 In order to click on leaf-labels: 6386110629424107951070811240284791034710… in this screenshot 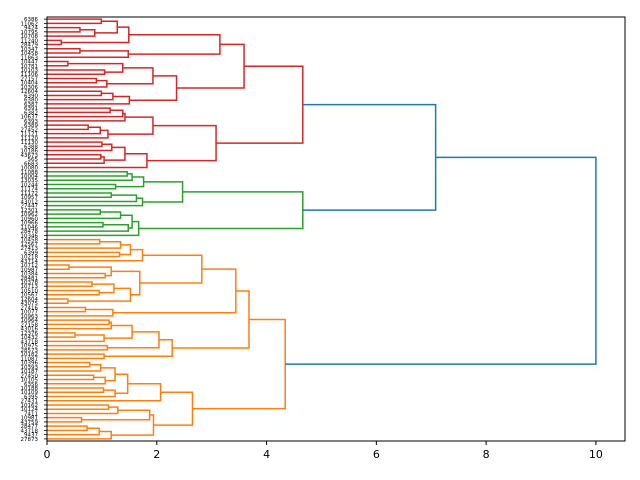, I will do `click(34, 230)`.